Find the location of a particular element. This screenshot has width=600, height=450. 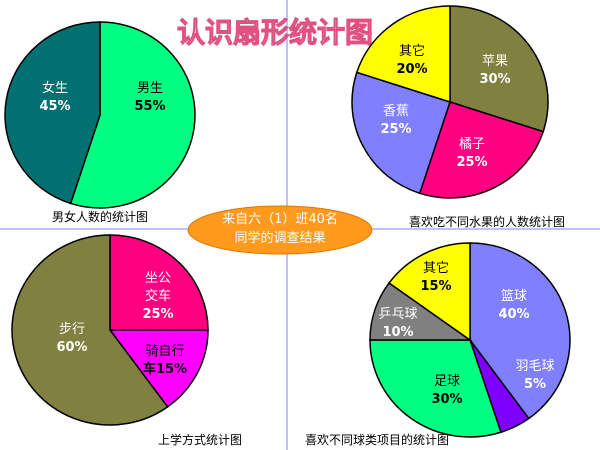

slice-label: 乒乓球 10% is located at coordinates (397, 323).